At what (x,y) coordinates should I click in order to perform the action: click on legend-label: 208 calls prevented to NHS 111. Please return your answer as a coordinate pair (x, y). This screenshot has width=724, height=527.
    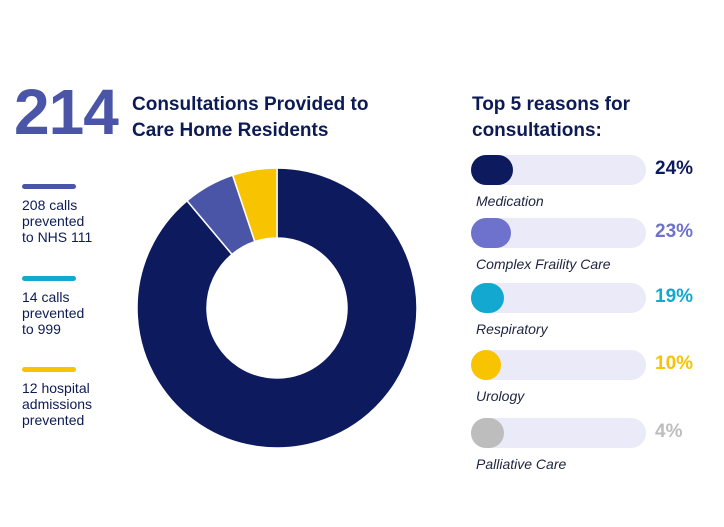
    Looking at the image, I should click on (77, 221).